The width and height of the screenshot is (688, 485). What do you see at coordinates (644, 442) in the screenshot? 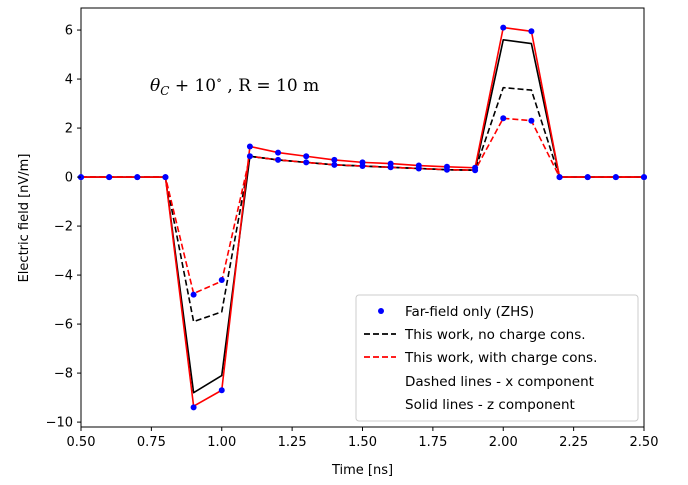
I see `x-tick-label: 2.50` at bounding box center [644, 442].